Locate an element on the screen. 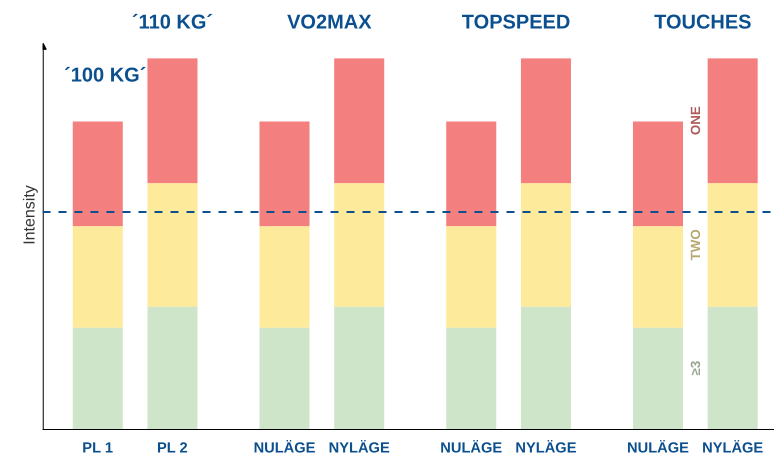 Image resolution: width=774 pixels, height=459 pixels. text: ´110 KG´ is located at coordinates (173, 22).